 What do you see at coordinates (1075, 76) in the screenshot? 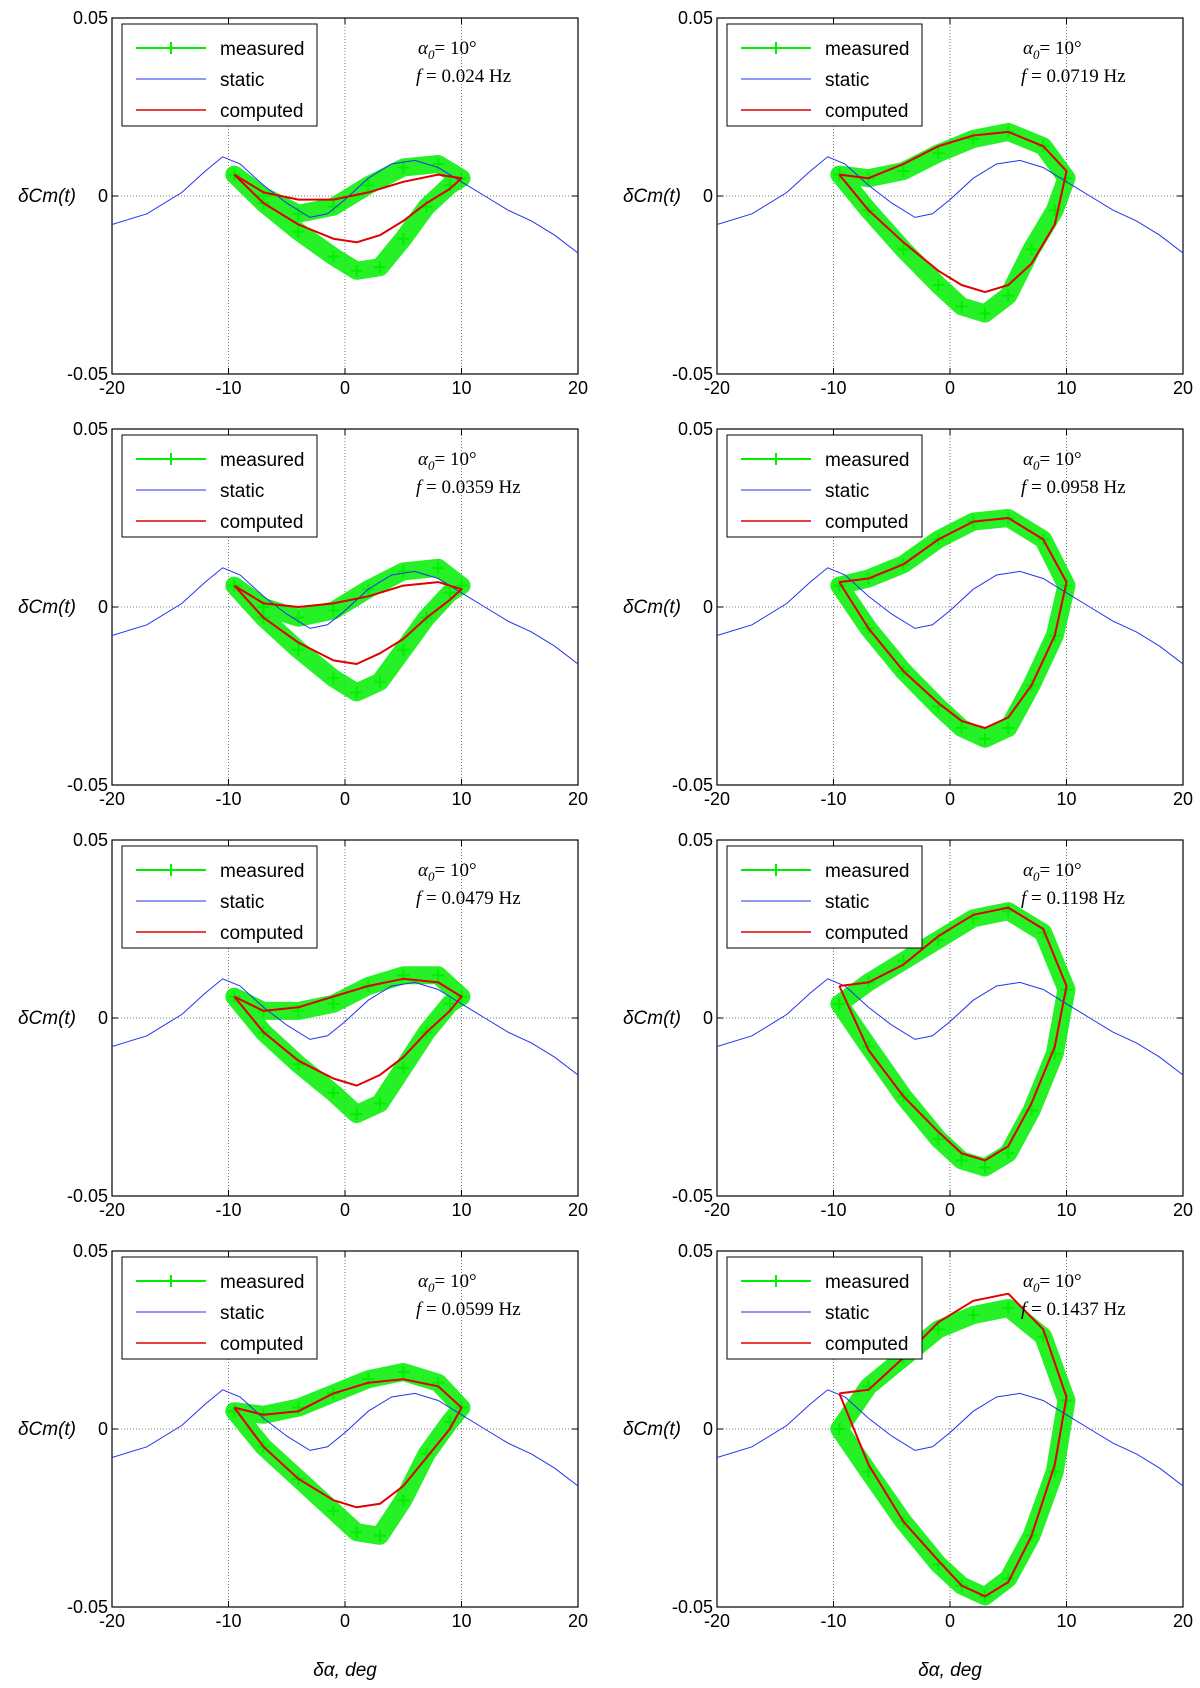
I see `freq-value: = 0.0719 Hz` at bounding box center [1075, 76].